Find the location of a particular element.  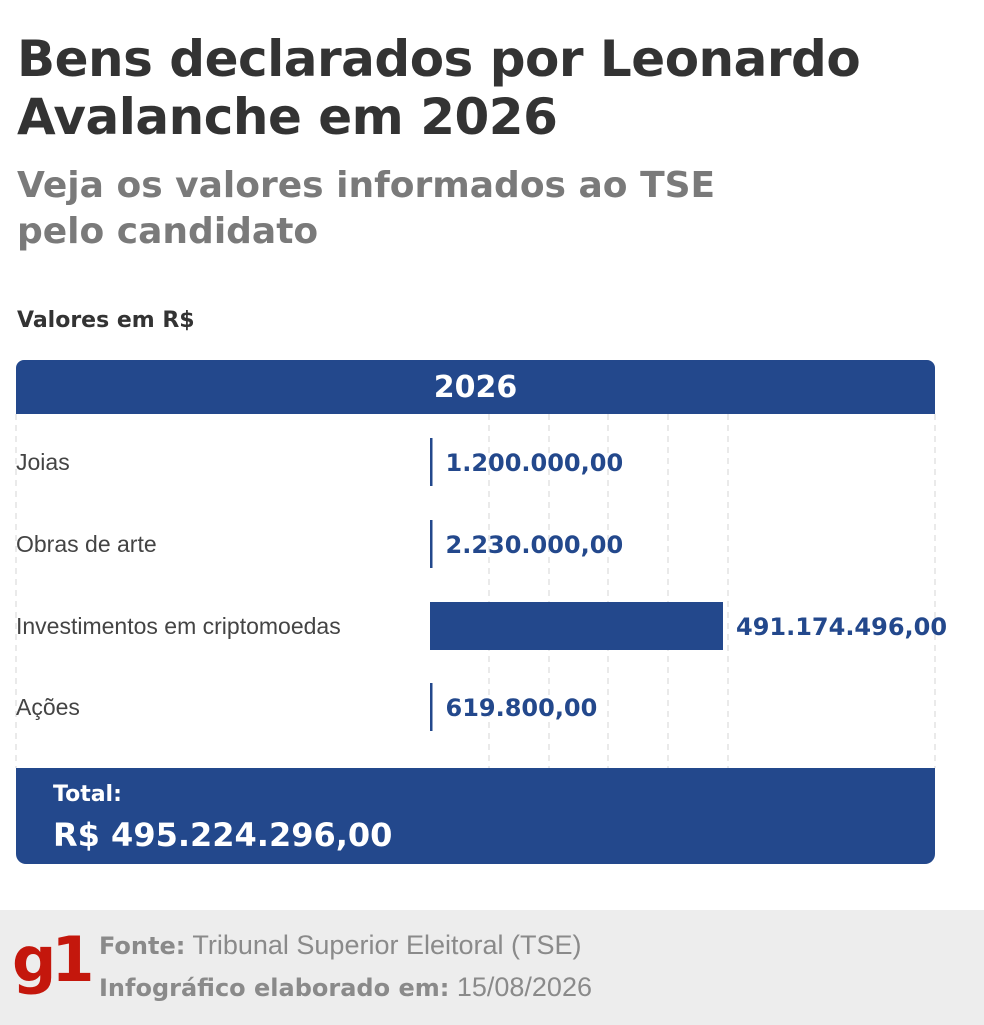

total-box: Total: R$ 495.224.296,00 is located at coordinates (475, 816).